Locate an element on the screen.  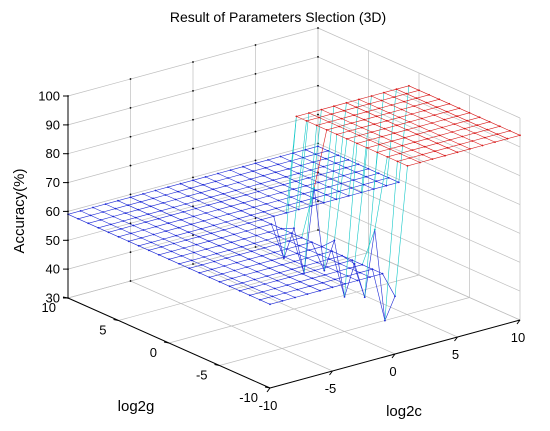
side-wall-grid-line is located at coordinates (419, 246).